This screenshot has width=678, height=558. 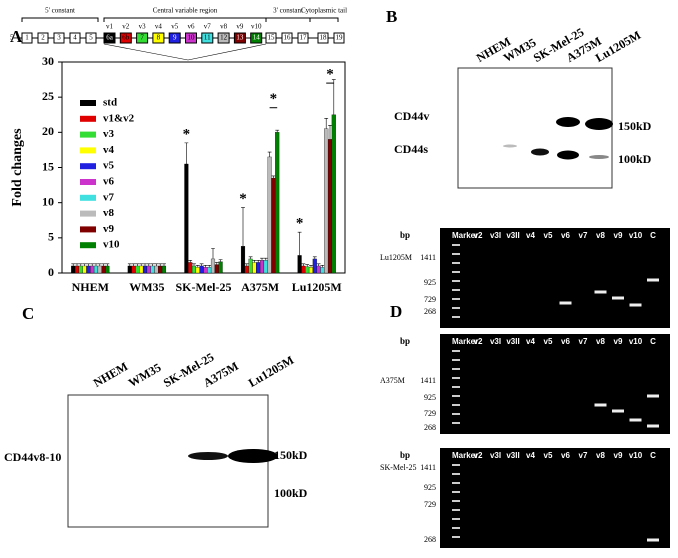 I want to click on gel-lane-label: v9, so click(x=618, y=455).